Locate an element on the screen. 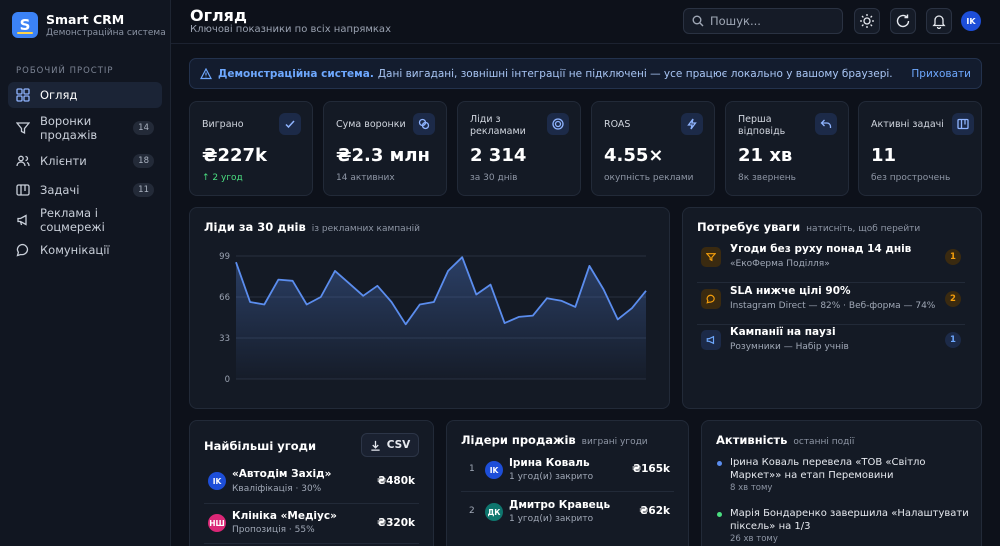 The image size is (1000, 546). chat-icon is located at coordinates (711, 299).